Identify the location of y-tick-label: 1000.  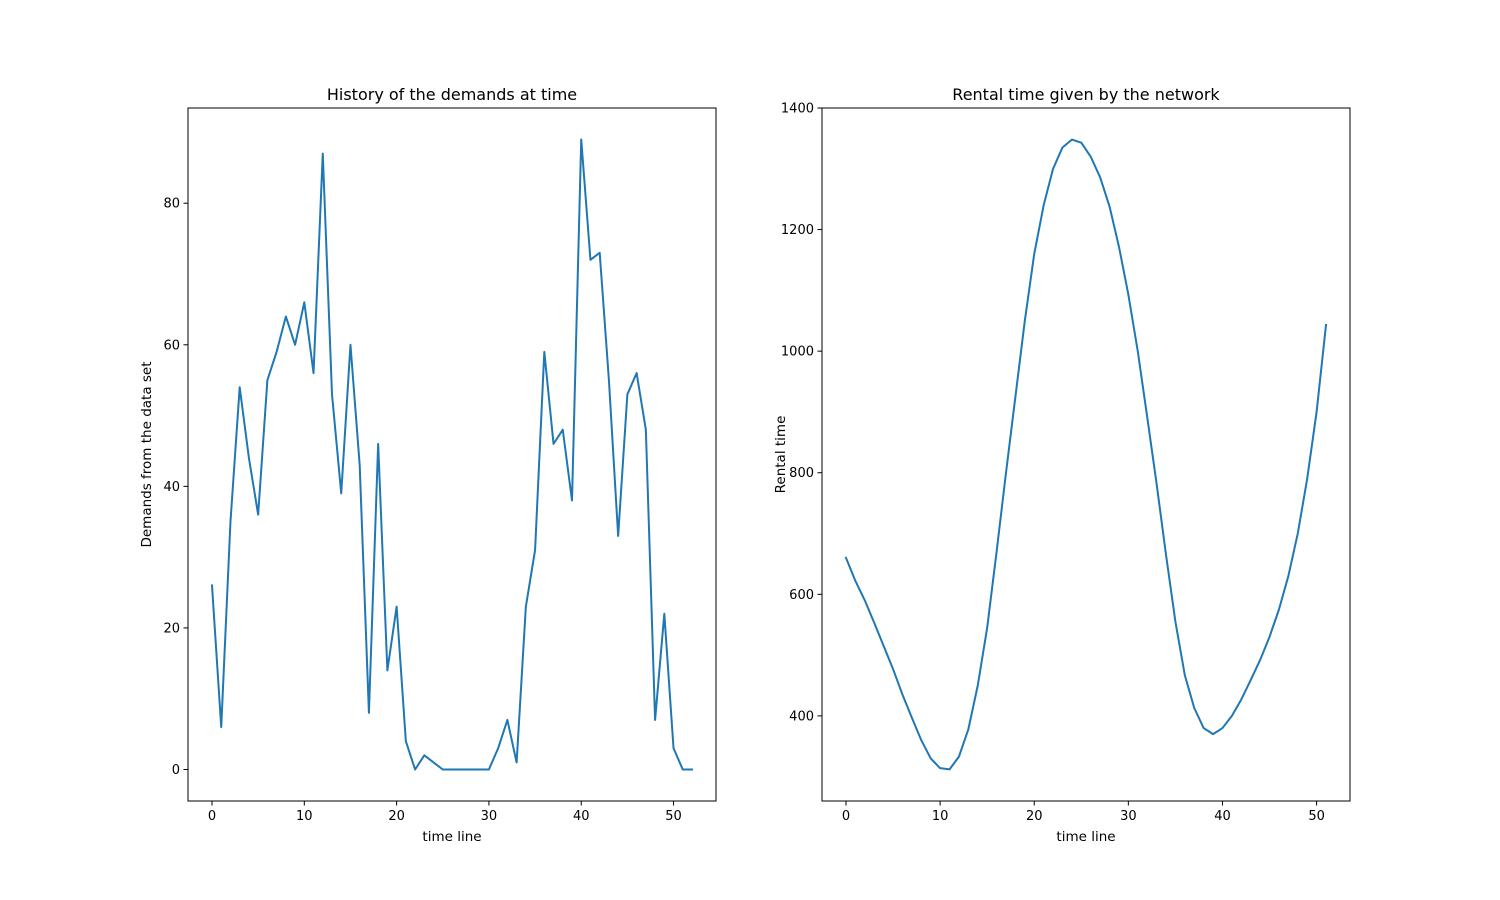
(797, 352).